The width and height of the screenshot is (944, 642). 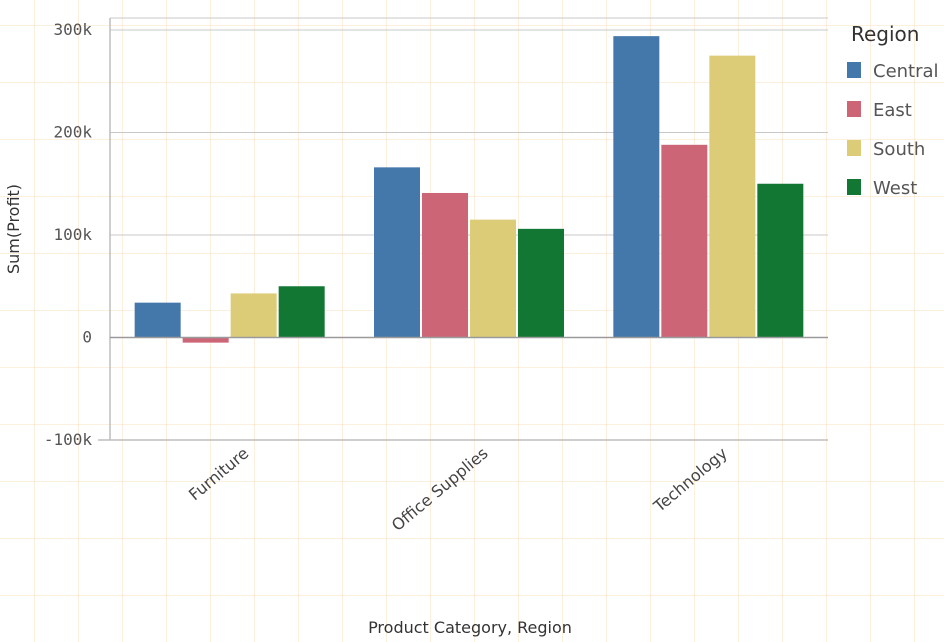 What do you see at coordinates (72, 132) in the screenshot?
I see `y-tick-label: 200k` at bounding box center [72, 132].